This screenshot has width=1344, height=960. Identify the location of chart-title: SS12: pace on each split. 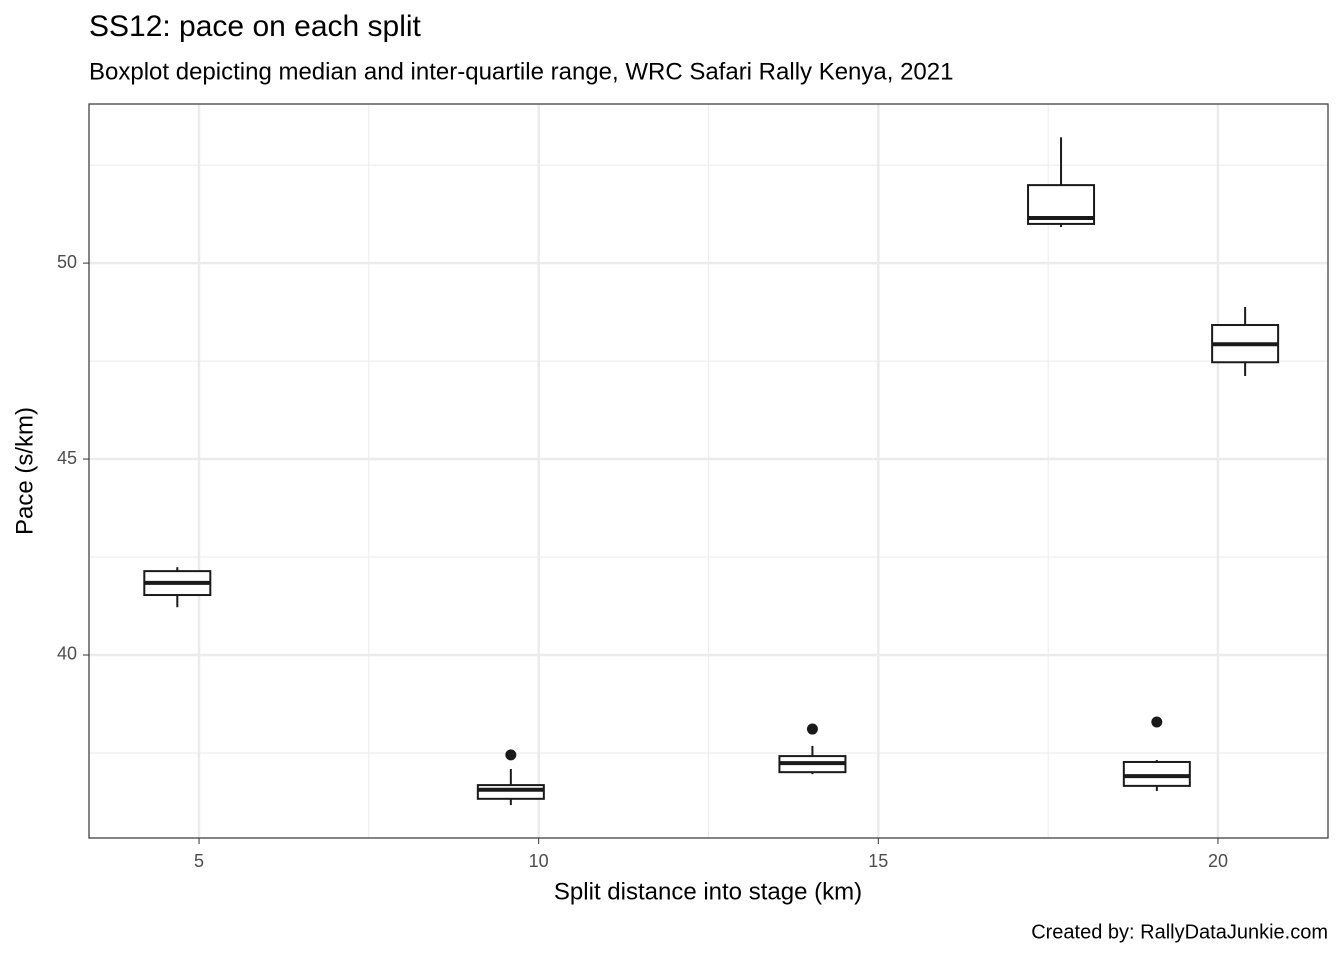
(255, 26).